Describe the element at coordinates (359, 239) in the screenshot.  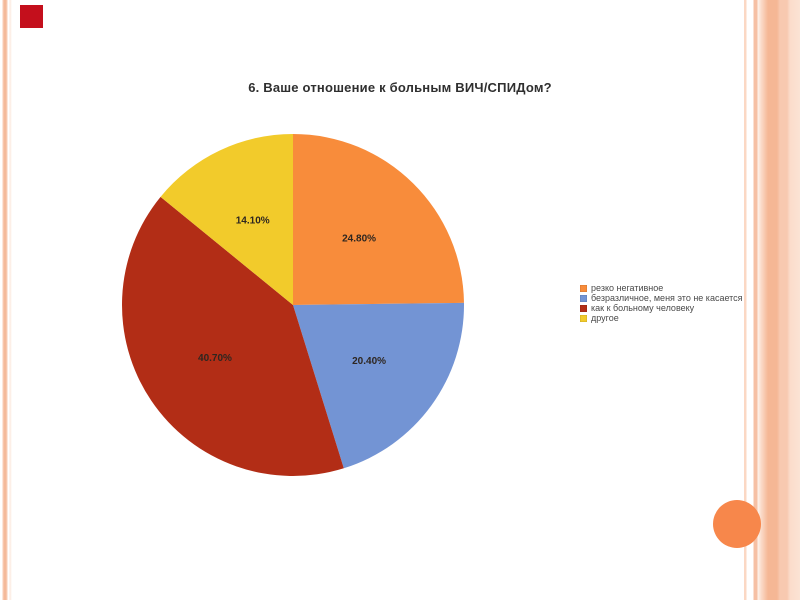
I see `svg-text: 24.80%` at that location.